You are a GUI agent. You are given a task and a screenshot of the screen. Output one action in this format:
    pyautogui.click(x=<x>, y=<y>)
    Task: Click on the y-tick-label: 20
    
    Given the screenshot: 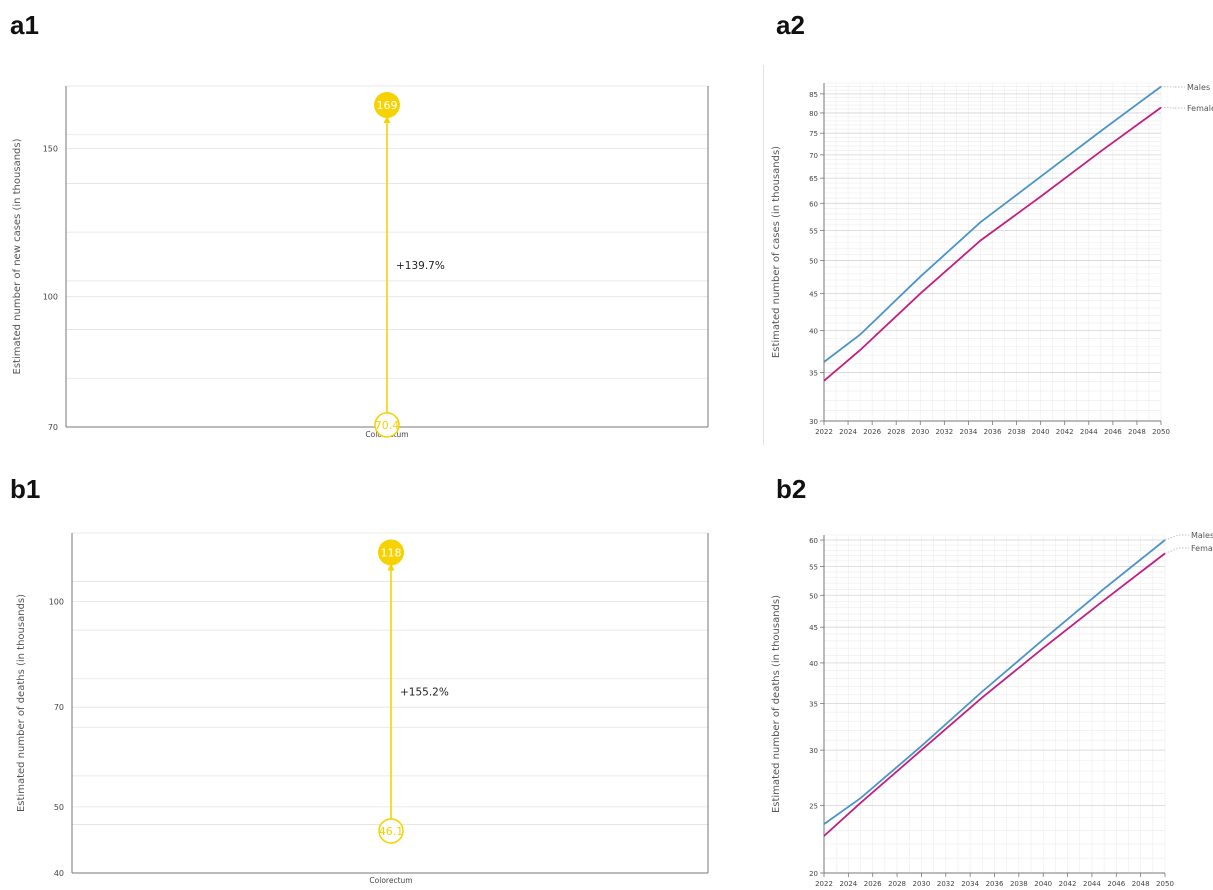 What is the action you would take?
    pyautogui.click(x=813, y=874)
    